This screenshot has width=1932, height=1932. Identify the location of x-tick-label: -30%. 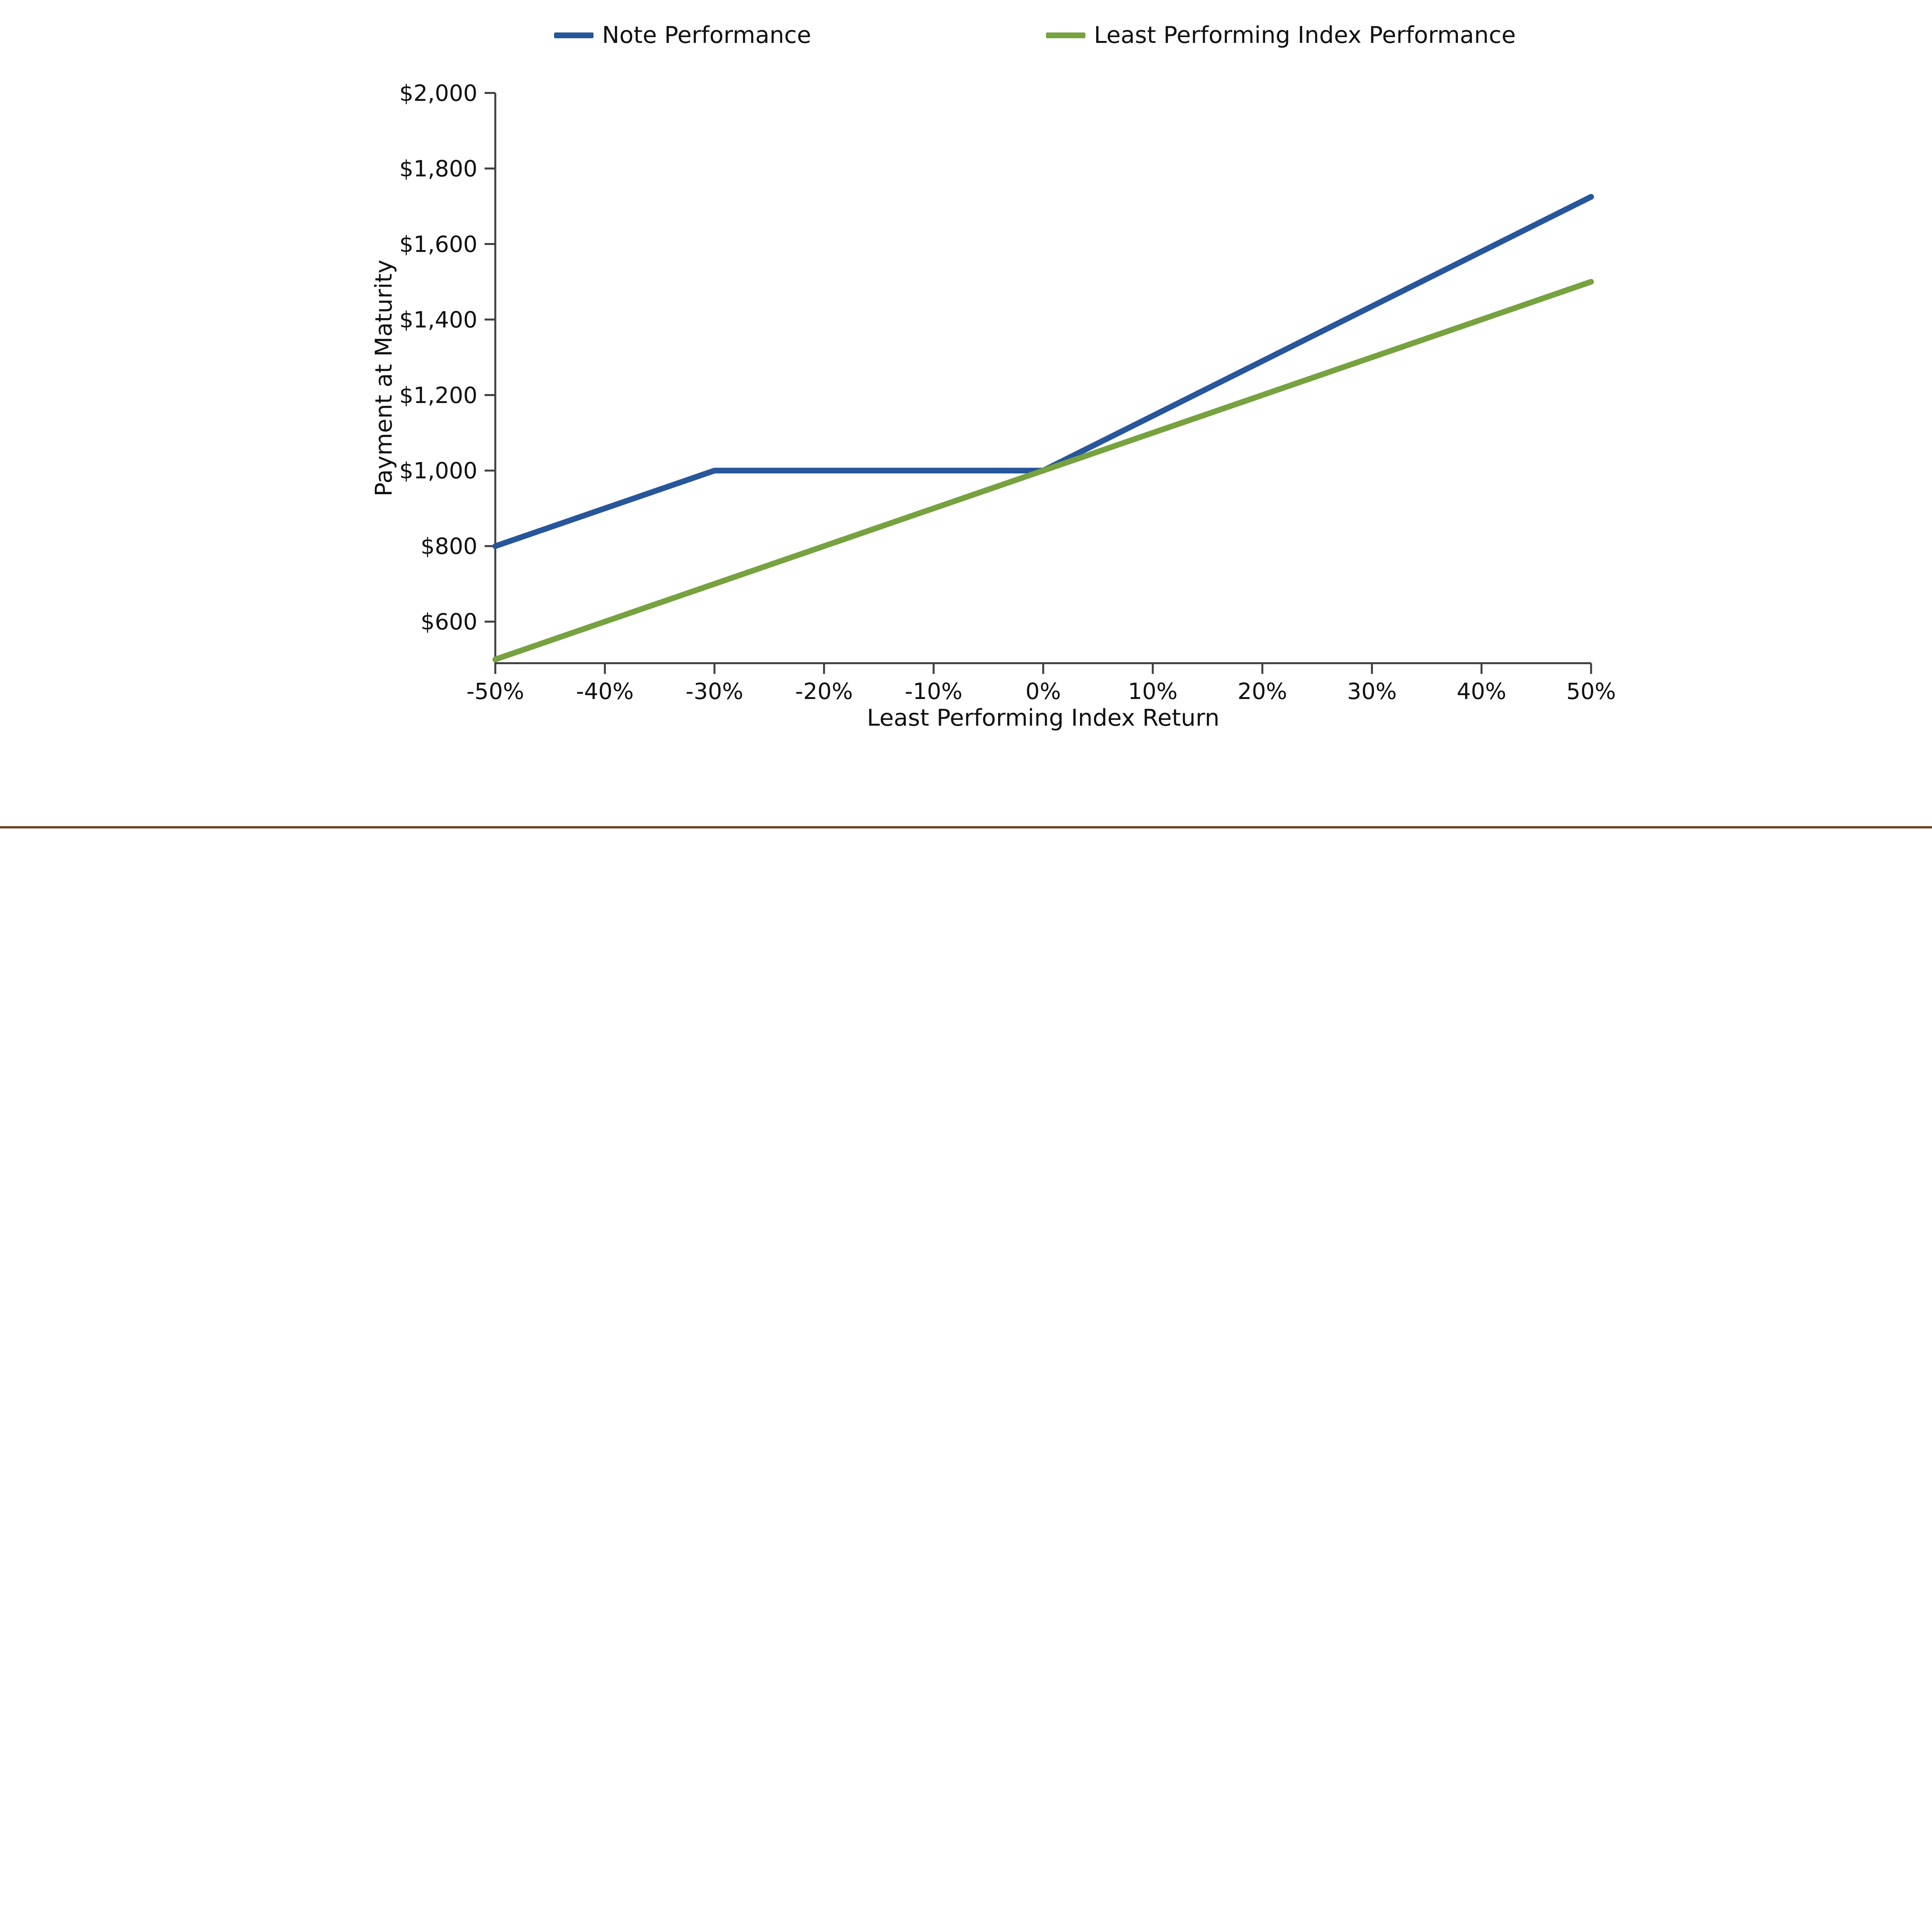
(714, 691).